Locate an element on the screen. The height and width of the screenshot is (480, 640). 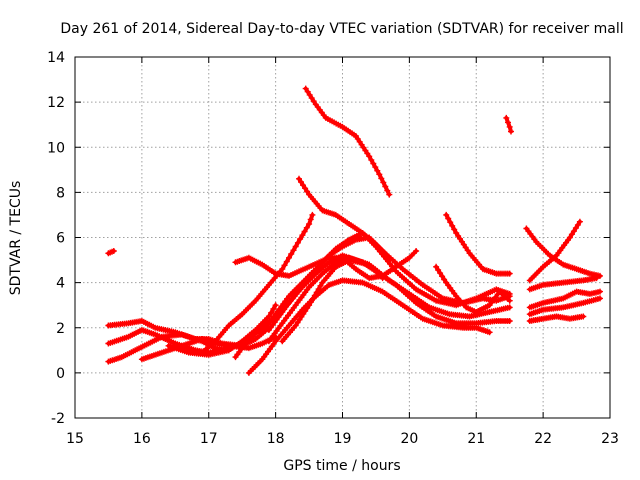
y-tick-labels: -2 0 2 4 6 8 10 12 14 is located at coordinates (56, 238).